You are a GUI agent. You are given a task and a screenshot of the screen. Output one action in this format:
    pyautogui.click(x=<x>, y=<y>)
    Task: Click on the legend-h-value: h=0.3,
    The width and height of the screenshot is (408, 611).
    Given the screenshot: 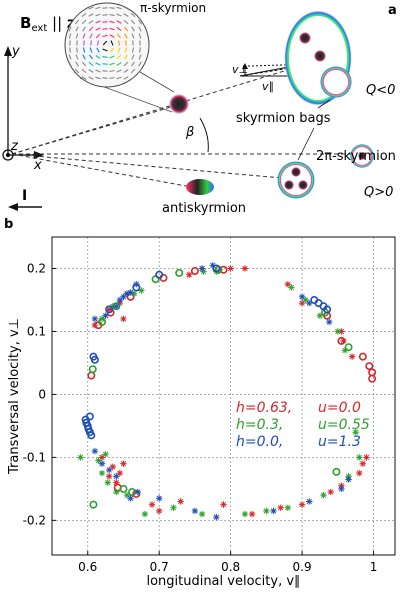 What is the action you would take?
    pyautogui.click(x=259, y=425)
    